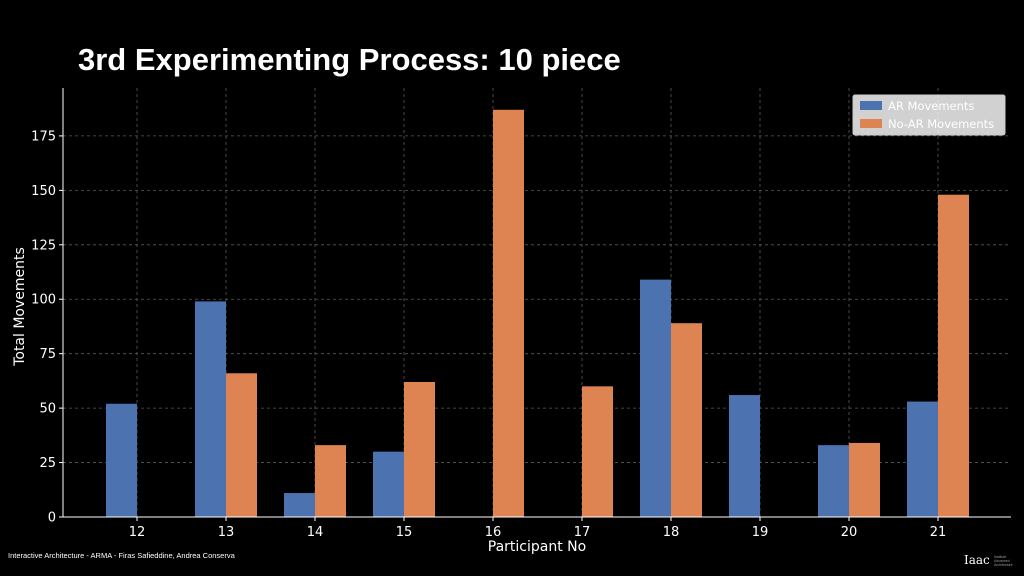 Image resolution: width=1024 pixels, height=576 pixels. I want to click on x-tick-label: 21, so click(938, 532).